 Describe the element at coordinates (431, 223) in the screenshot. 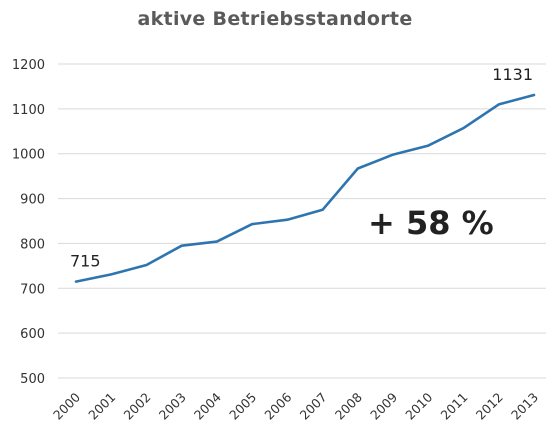

I see `growth-annotation: + 58 %` at that location.